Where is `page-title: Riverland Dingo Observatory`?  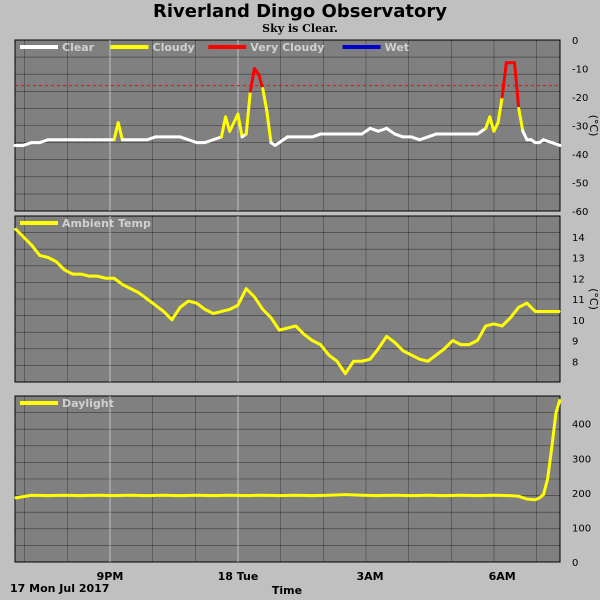 page-title: Riverland Dingo Observatory is located at coordinates (300, 11).